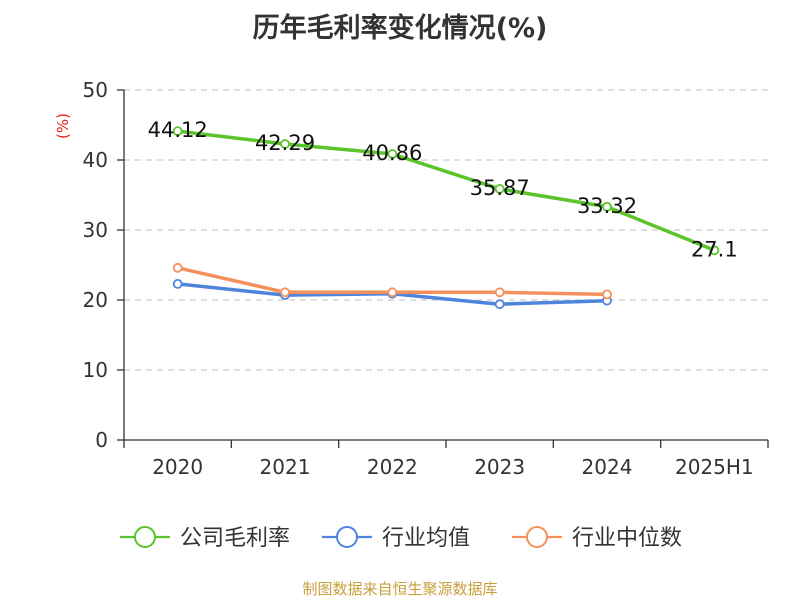  What do you see at coordinates (95, 160) in the screenshot?
I see `y-tick-label: 40` at bounding box center [95, 160].